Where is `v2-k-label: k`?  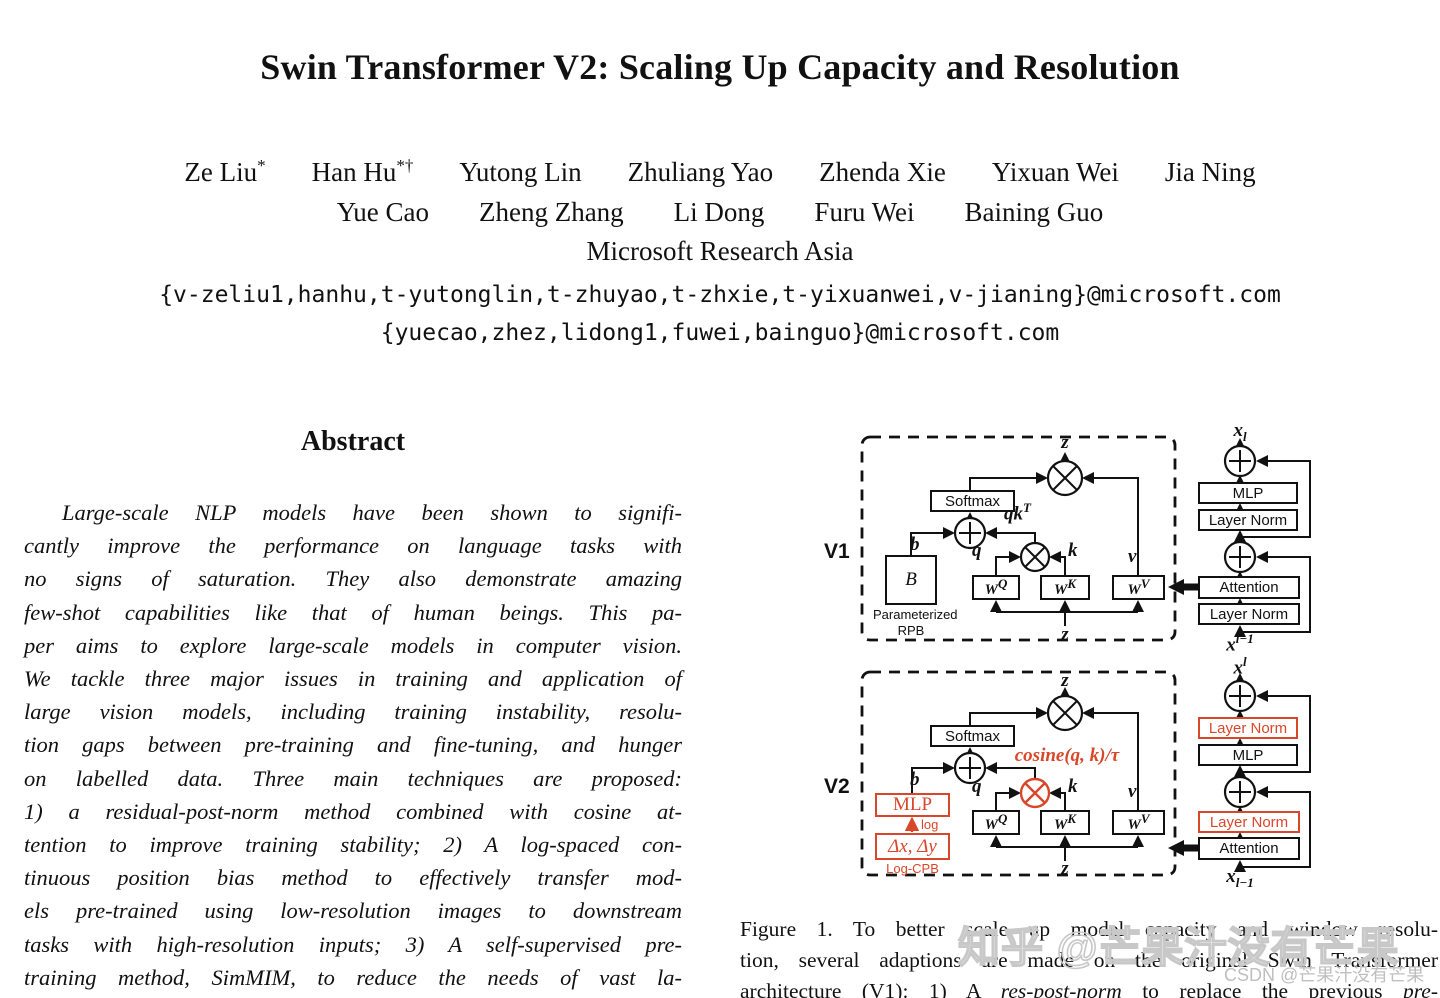 v2-k-label: k is located at coordinates (1073, 786).